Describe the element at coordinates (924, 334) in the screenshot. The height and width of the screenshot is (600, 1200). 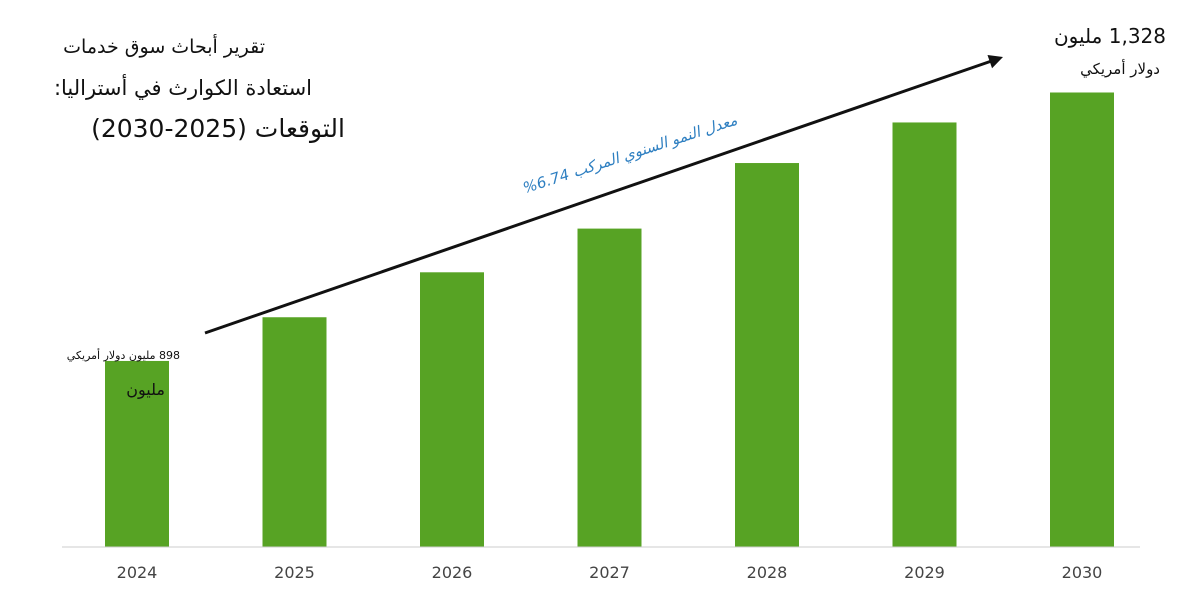
I see `bar-2029` at that location.